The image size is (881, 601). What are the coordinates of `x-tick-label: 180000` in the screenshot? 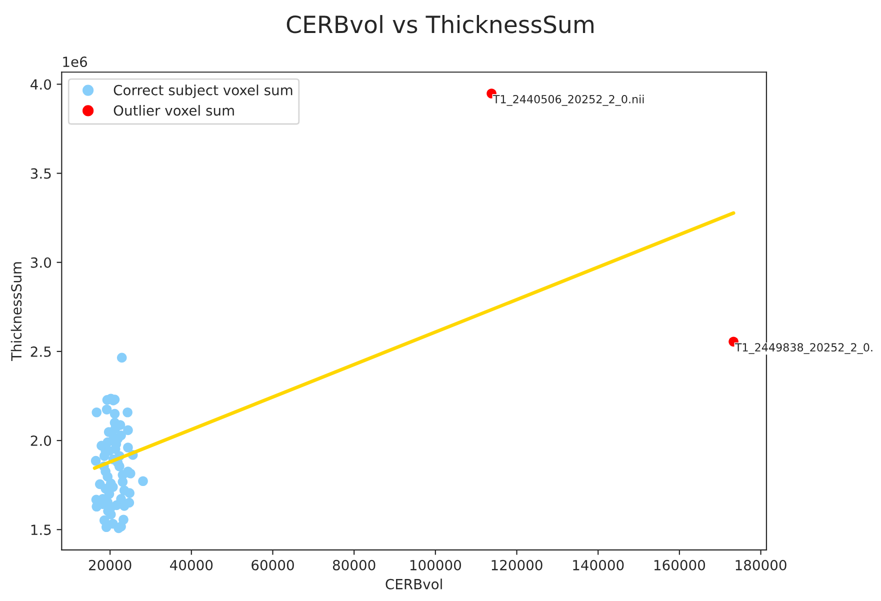 It's located at (761, 565).